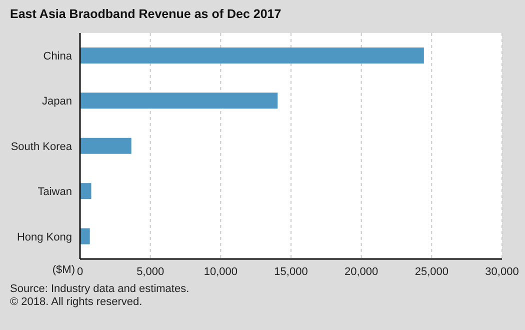 This screenshot has width=525, height=330. Describe the element at coordinates (55, 192) in the screenshot. I see `y-tick-label: Taiwan` at that location.